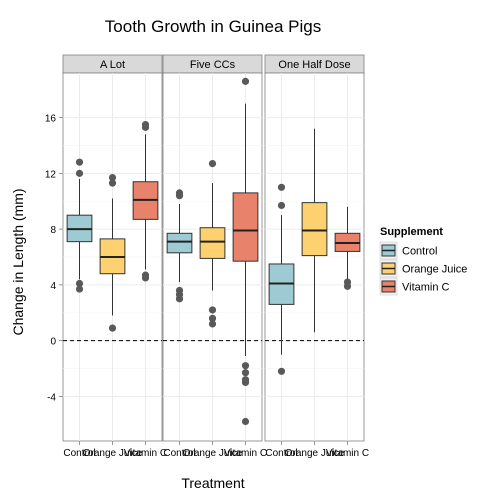  I want to click on legend-item-control: Control, so click(408, 250).